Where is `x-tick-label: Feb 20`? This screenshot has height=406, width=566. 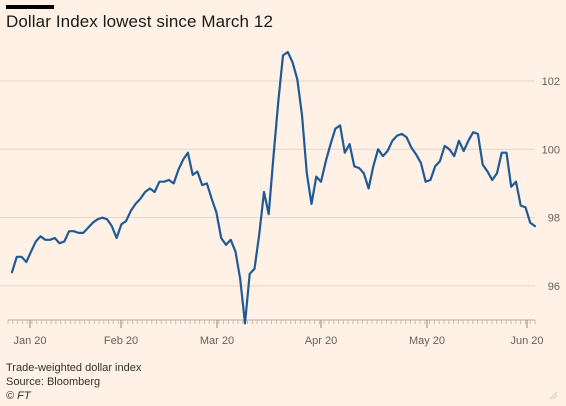 x-tick-label: Feb 20 is located at coordinates (121, 341).